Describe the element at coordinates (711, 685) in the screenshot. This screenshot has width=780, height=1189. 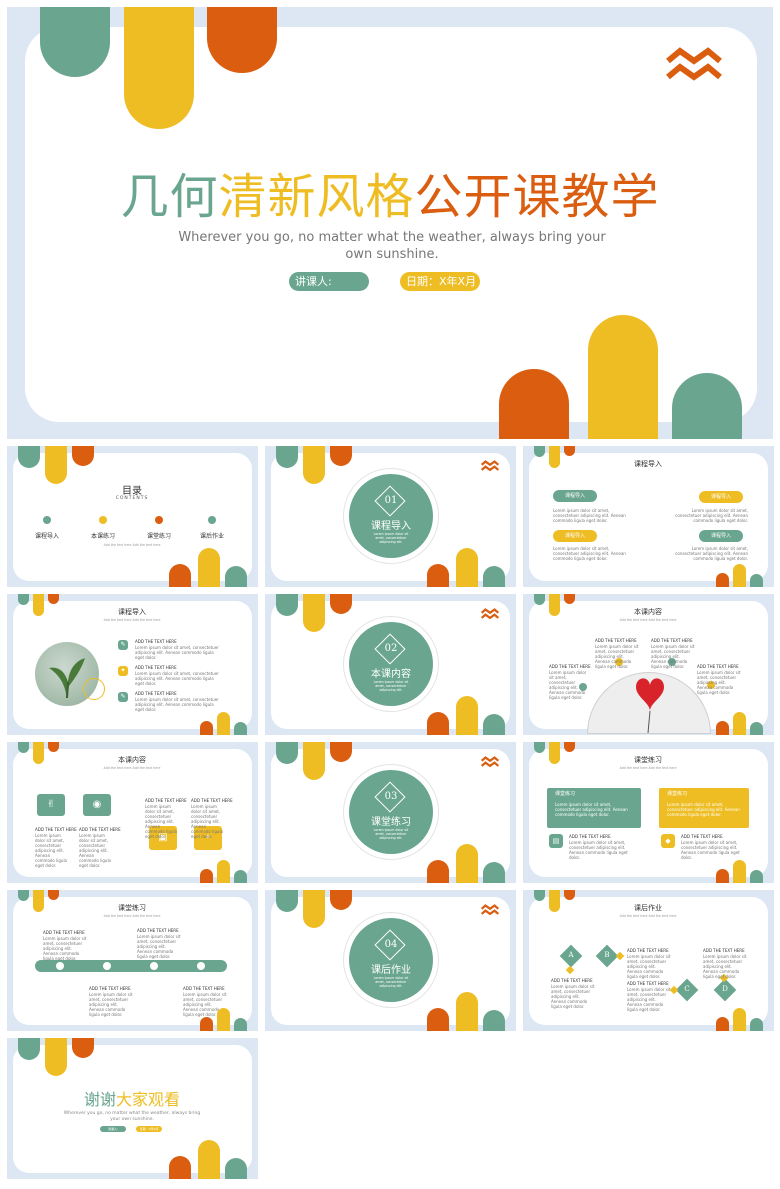
I see `arc-dot` at that location.